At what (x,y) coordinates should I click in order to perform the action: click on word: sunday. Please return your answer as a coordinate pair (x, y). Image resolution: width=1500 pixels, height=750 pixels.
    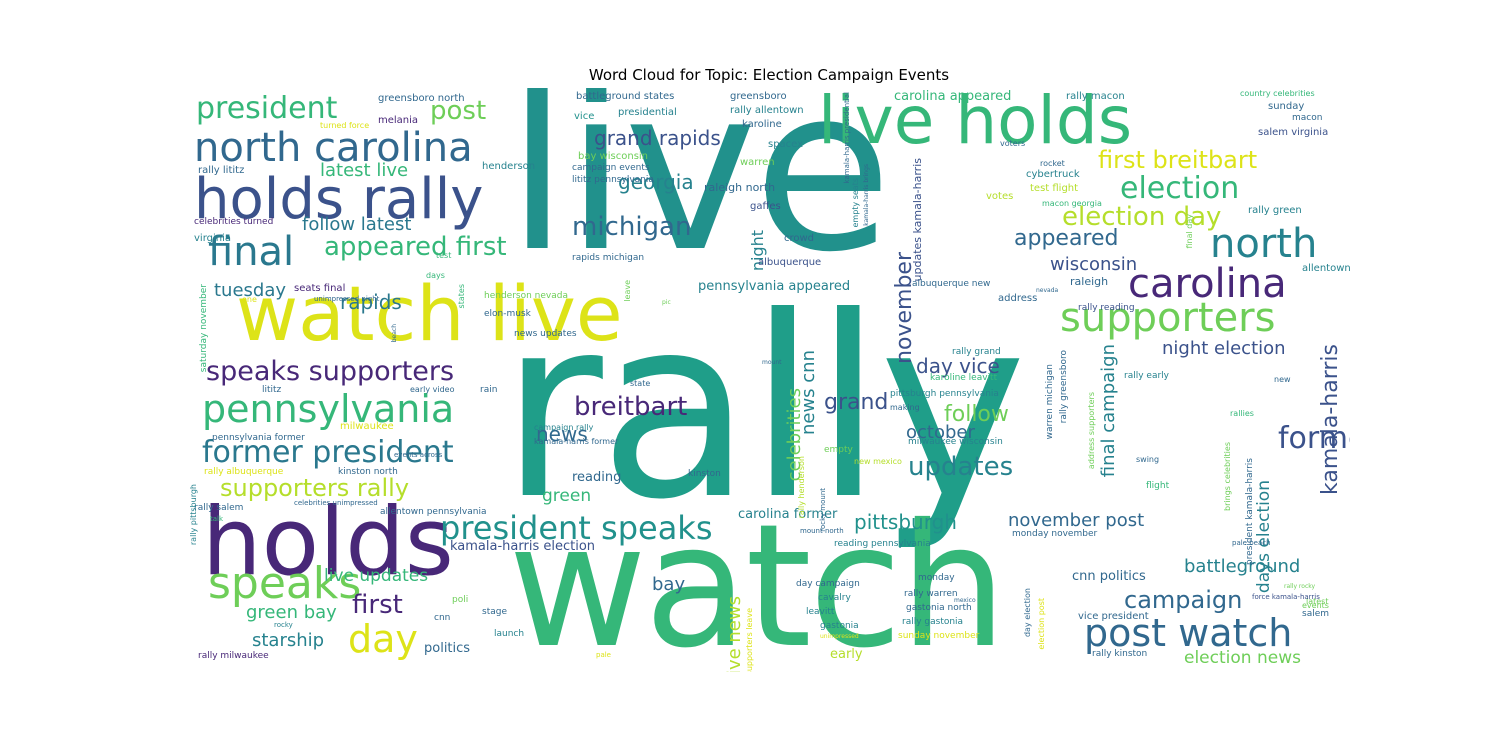
    Looking at the image, I should click on (1286, 106).